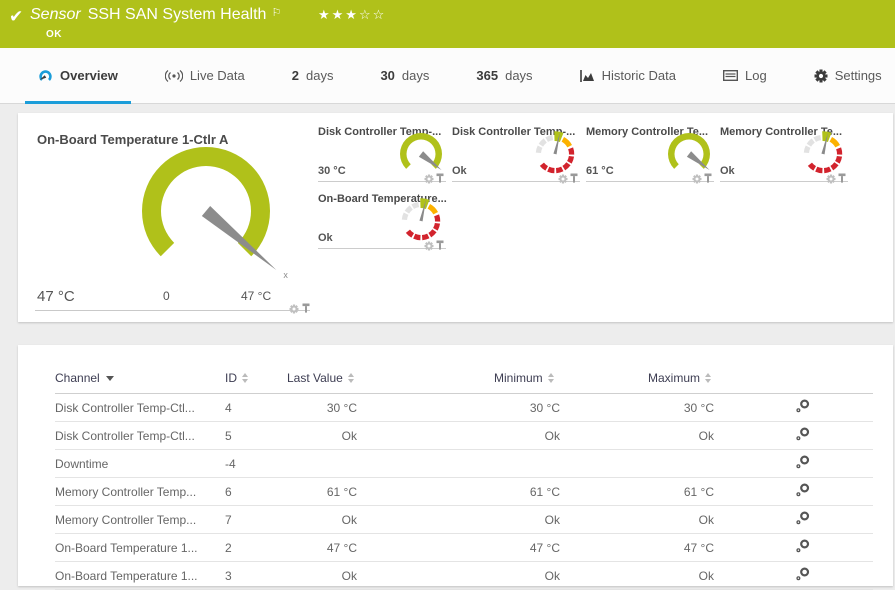  I want to click on cell-minimum: 30 °C, so click(544, 407).